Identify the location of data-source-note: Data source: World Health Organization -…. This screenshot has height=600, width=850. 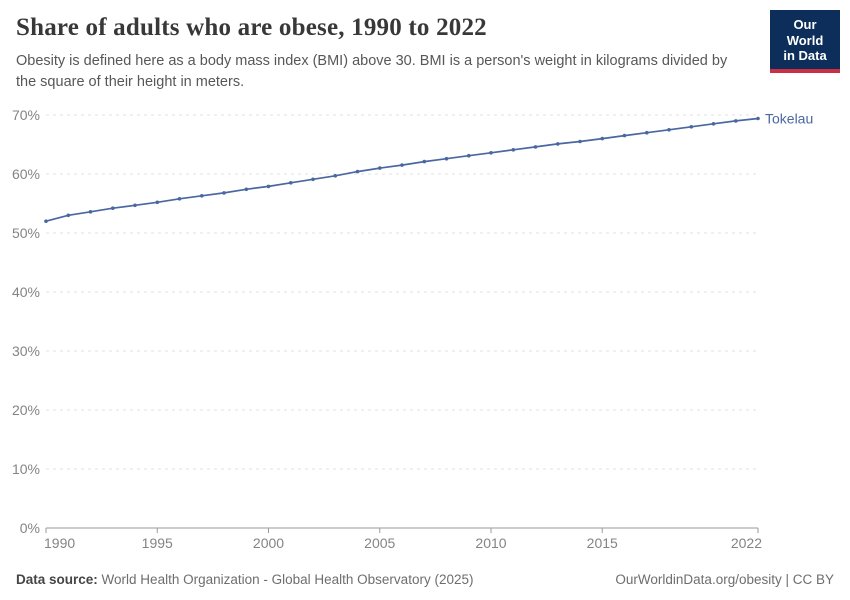
(244, 579).